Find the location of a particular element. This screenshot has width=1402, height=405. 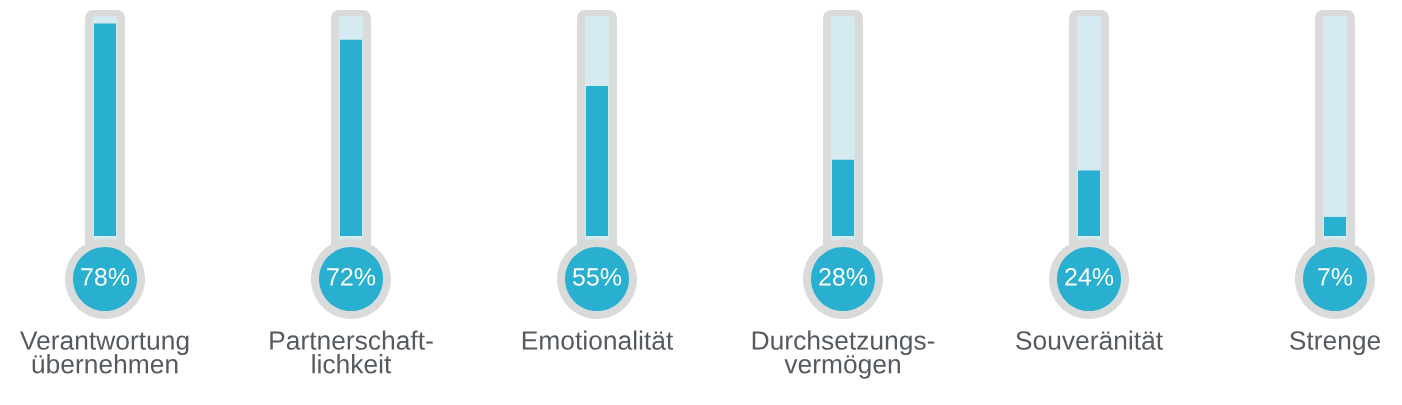

x-tick-label: Verantwortung übernehmen is located at coordinates (104, 352).